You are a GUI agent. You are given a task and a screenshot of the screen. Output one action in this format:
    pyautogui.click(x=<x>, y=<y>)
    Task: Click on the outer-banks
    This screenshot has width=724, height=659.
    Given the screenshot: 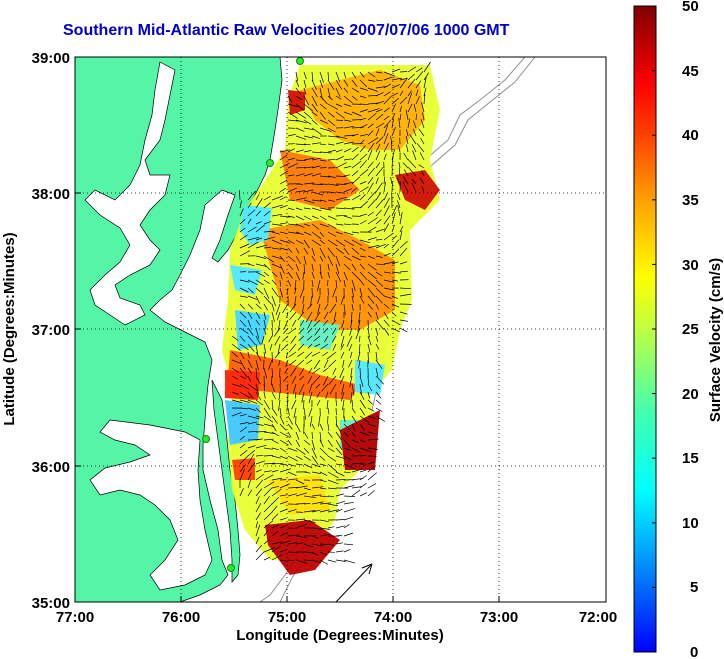 What is the action you would take?
    pyautogui.click(x=226, y=481)
    